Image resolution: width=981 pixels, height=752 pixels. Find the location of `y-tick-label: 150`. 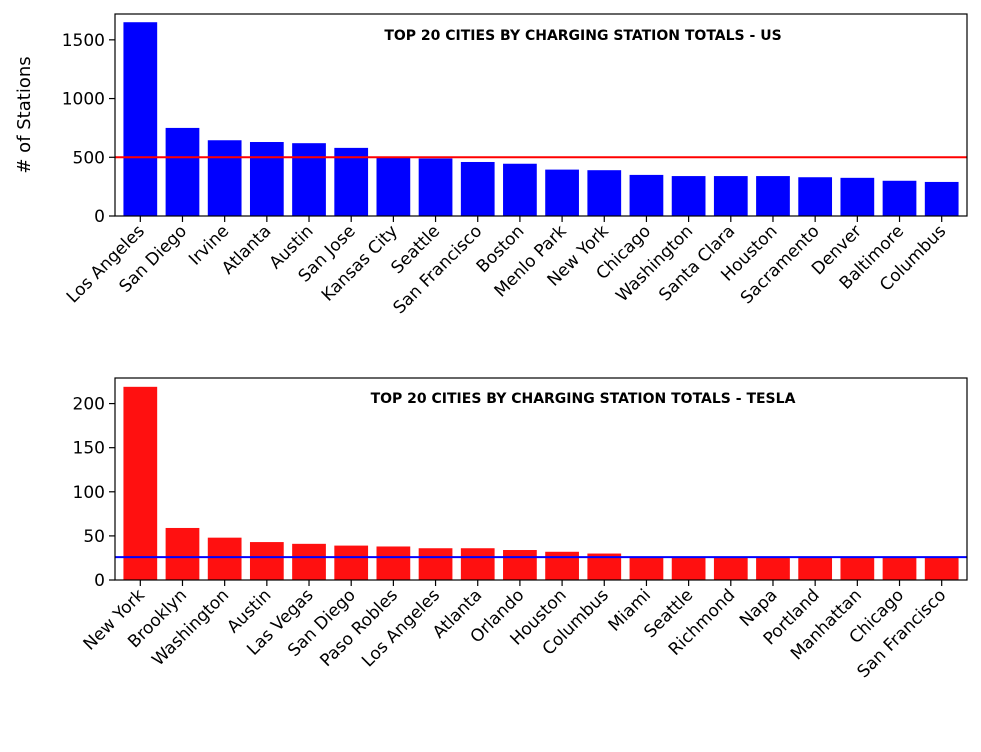

y-tick-label: 150 is located at coordinates (89, 449).